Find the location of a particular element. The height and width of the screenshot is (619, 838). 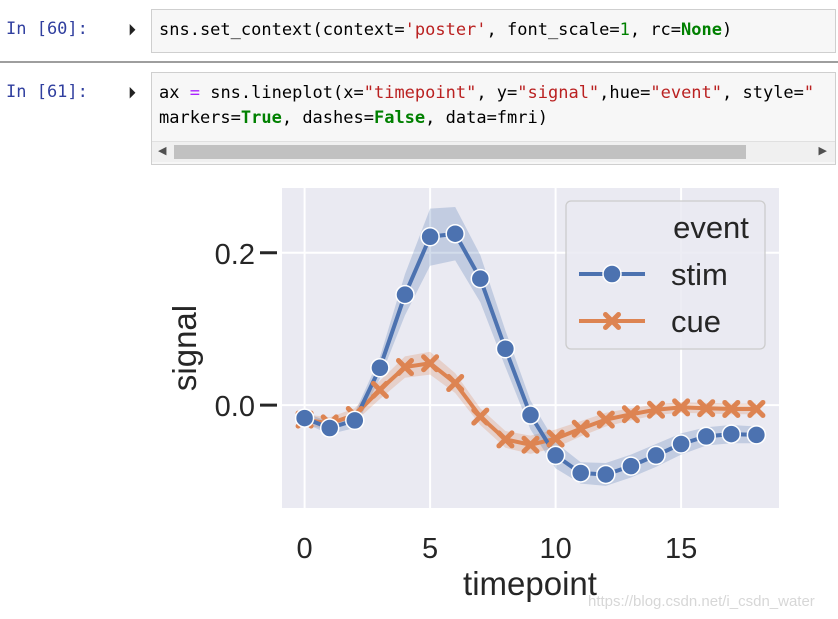

code-token: , y= is located at coordinates (497, 93).